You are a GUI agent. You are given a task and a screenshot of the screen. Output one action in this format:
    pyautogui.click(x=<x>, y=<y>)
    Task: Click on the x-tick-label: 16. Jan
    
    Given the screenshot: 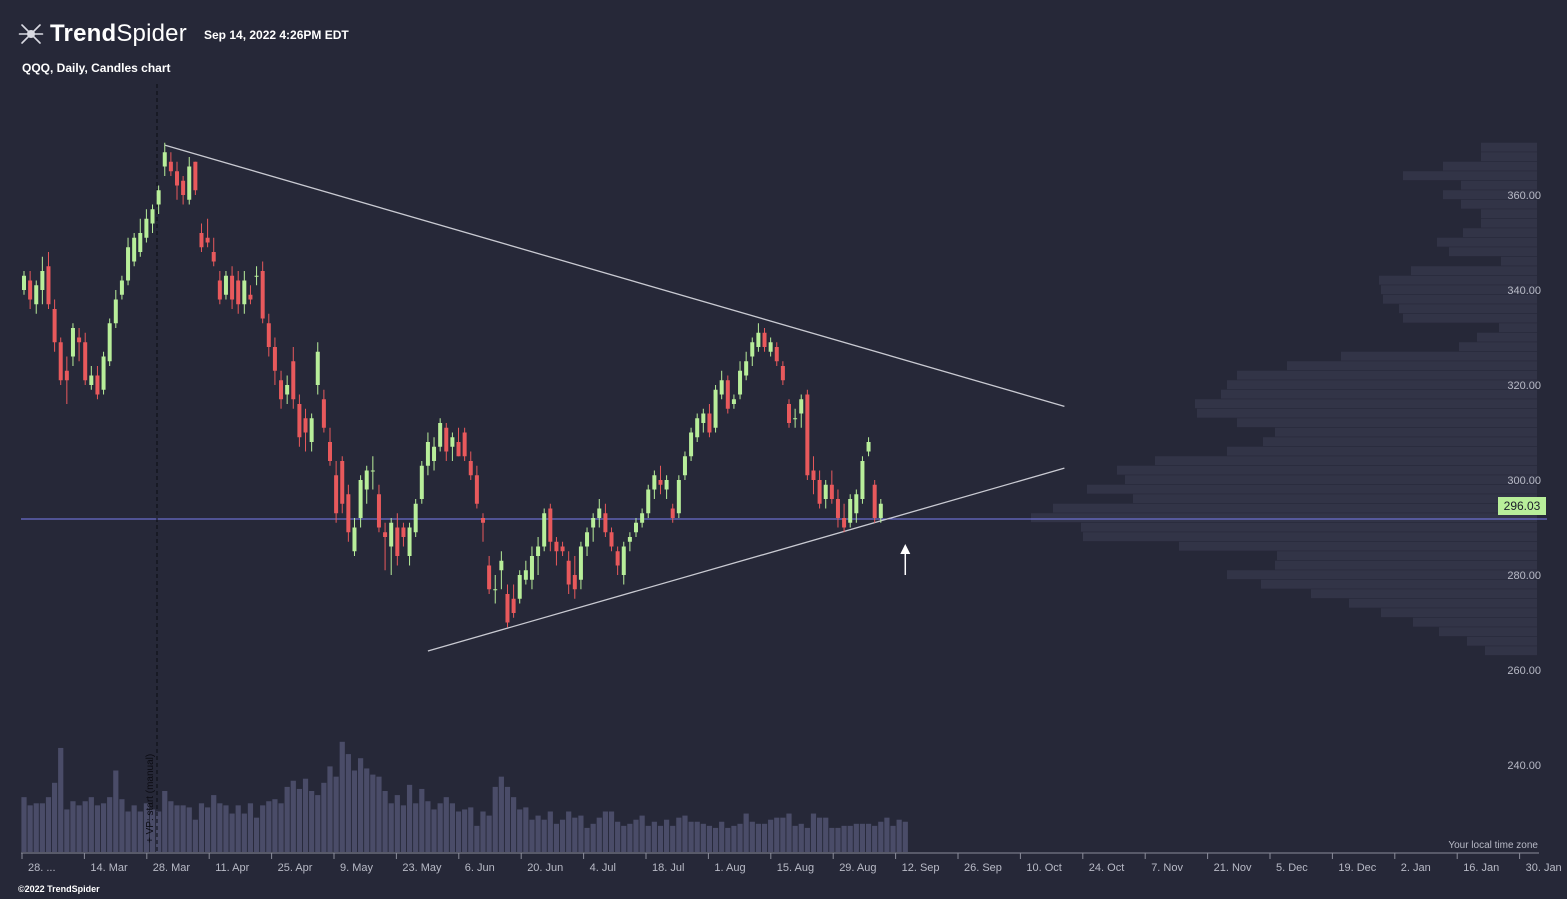 What is the action you would take?
    pyautogui.click(x=1481, y=868)
    